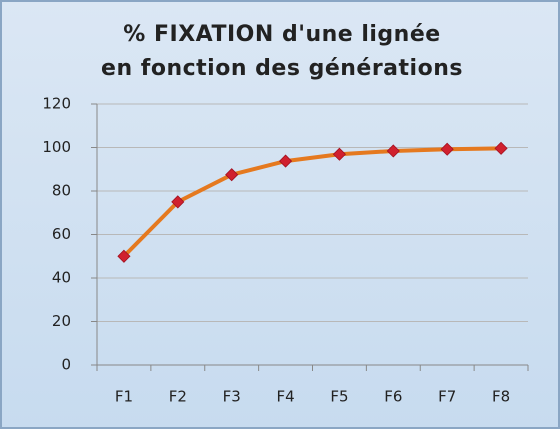 This screenshot has height=429, width=560. What do you see at coordinates (61, 234) in the screenshot?
I see `y-tick-label: 60` at bounding box center [61, 234].